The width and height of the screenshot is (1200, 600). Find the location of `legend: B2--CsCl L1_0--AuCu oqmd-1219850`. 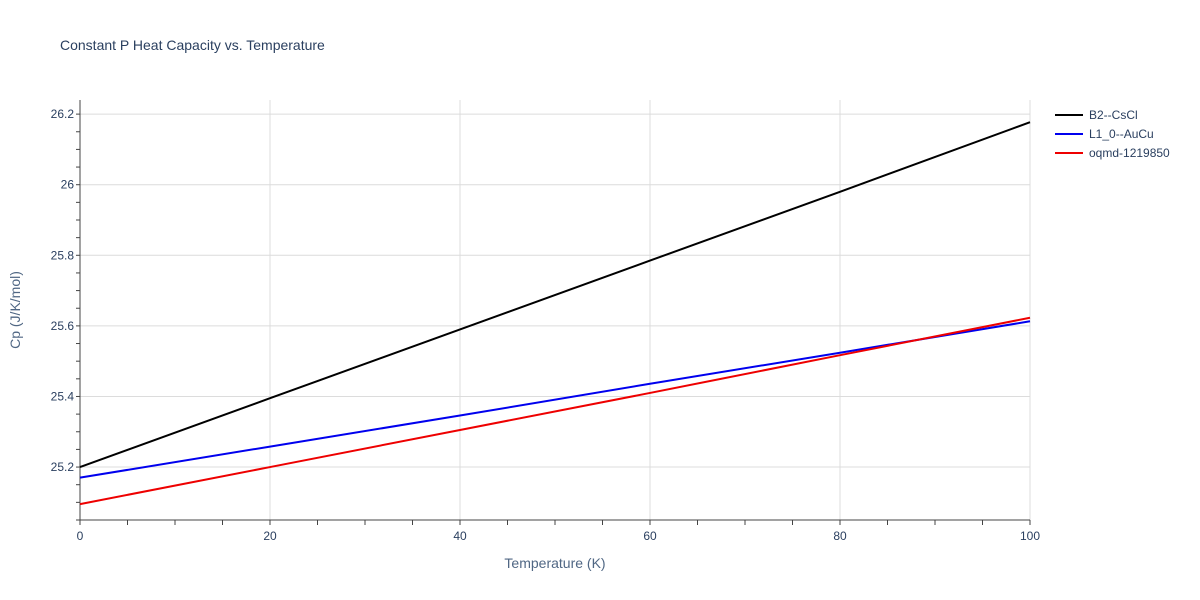

legend: B2--CsCl L1_0--AuCu oqmd-1219850 is located at coordinates (1112, 134).